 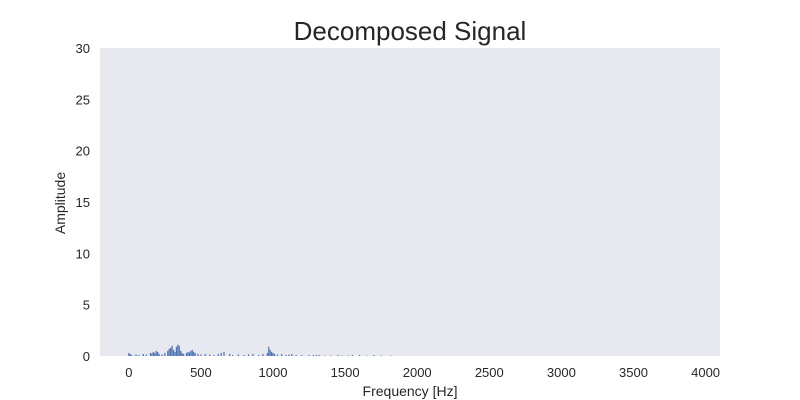 What do you see at coordinates (489, 372) in the screenshot?
I see `x-tick-label: 2500` at bounding box center [489, 372].